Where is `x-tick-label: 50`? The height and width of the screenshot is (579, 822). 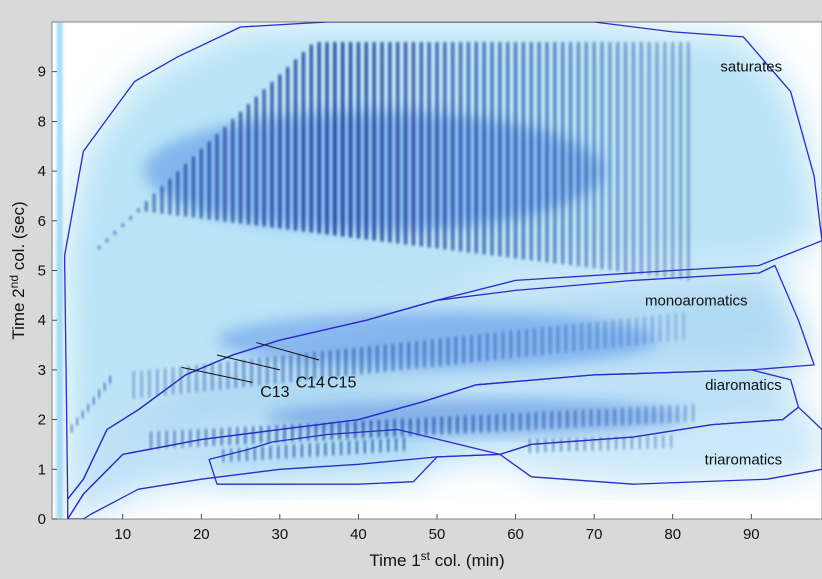 x-tick-label: 50 is located at coordinates (437, 534).